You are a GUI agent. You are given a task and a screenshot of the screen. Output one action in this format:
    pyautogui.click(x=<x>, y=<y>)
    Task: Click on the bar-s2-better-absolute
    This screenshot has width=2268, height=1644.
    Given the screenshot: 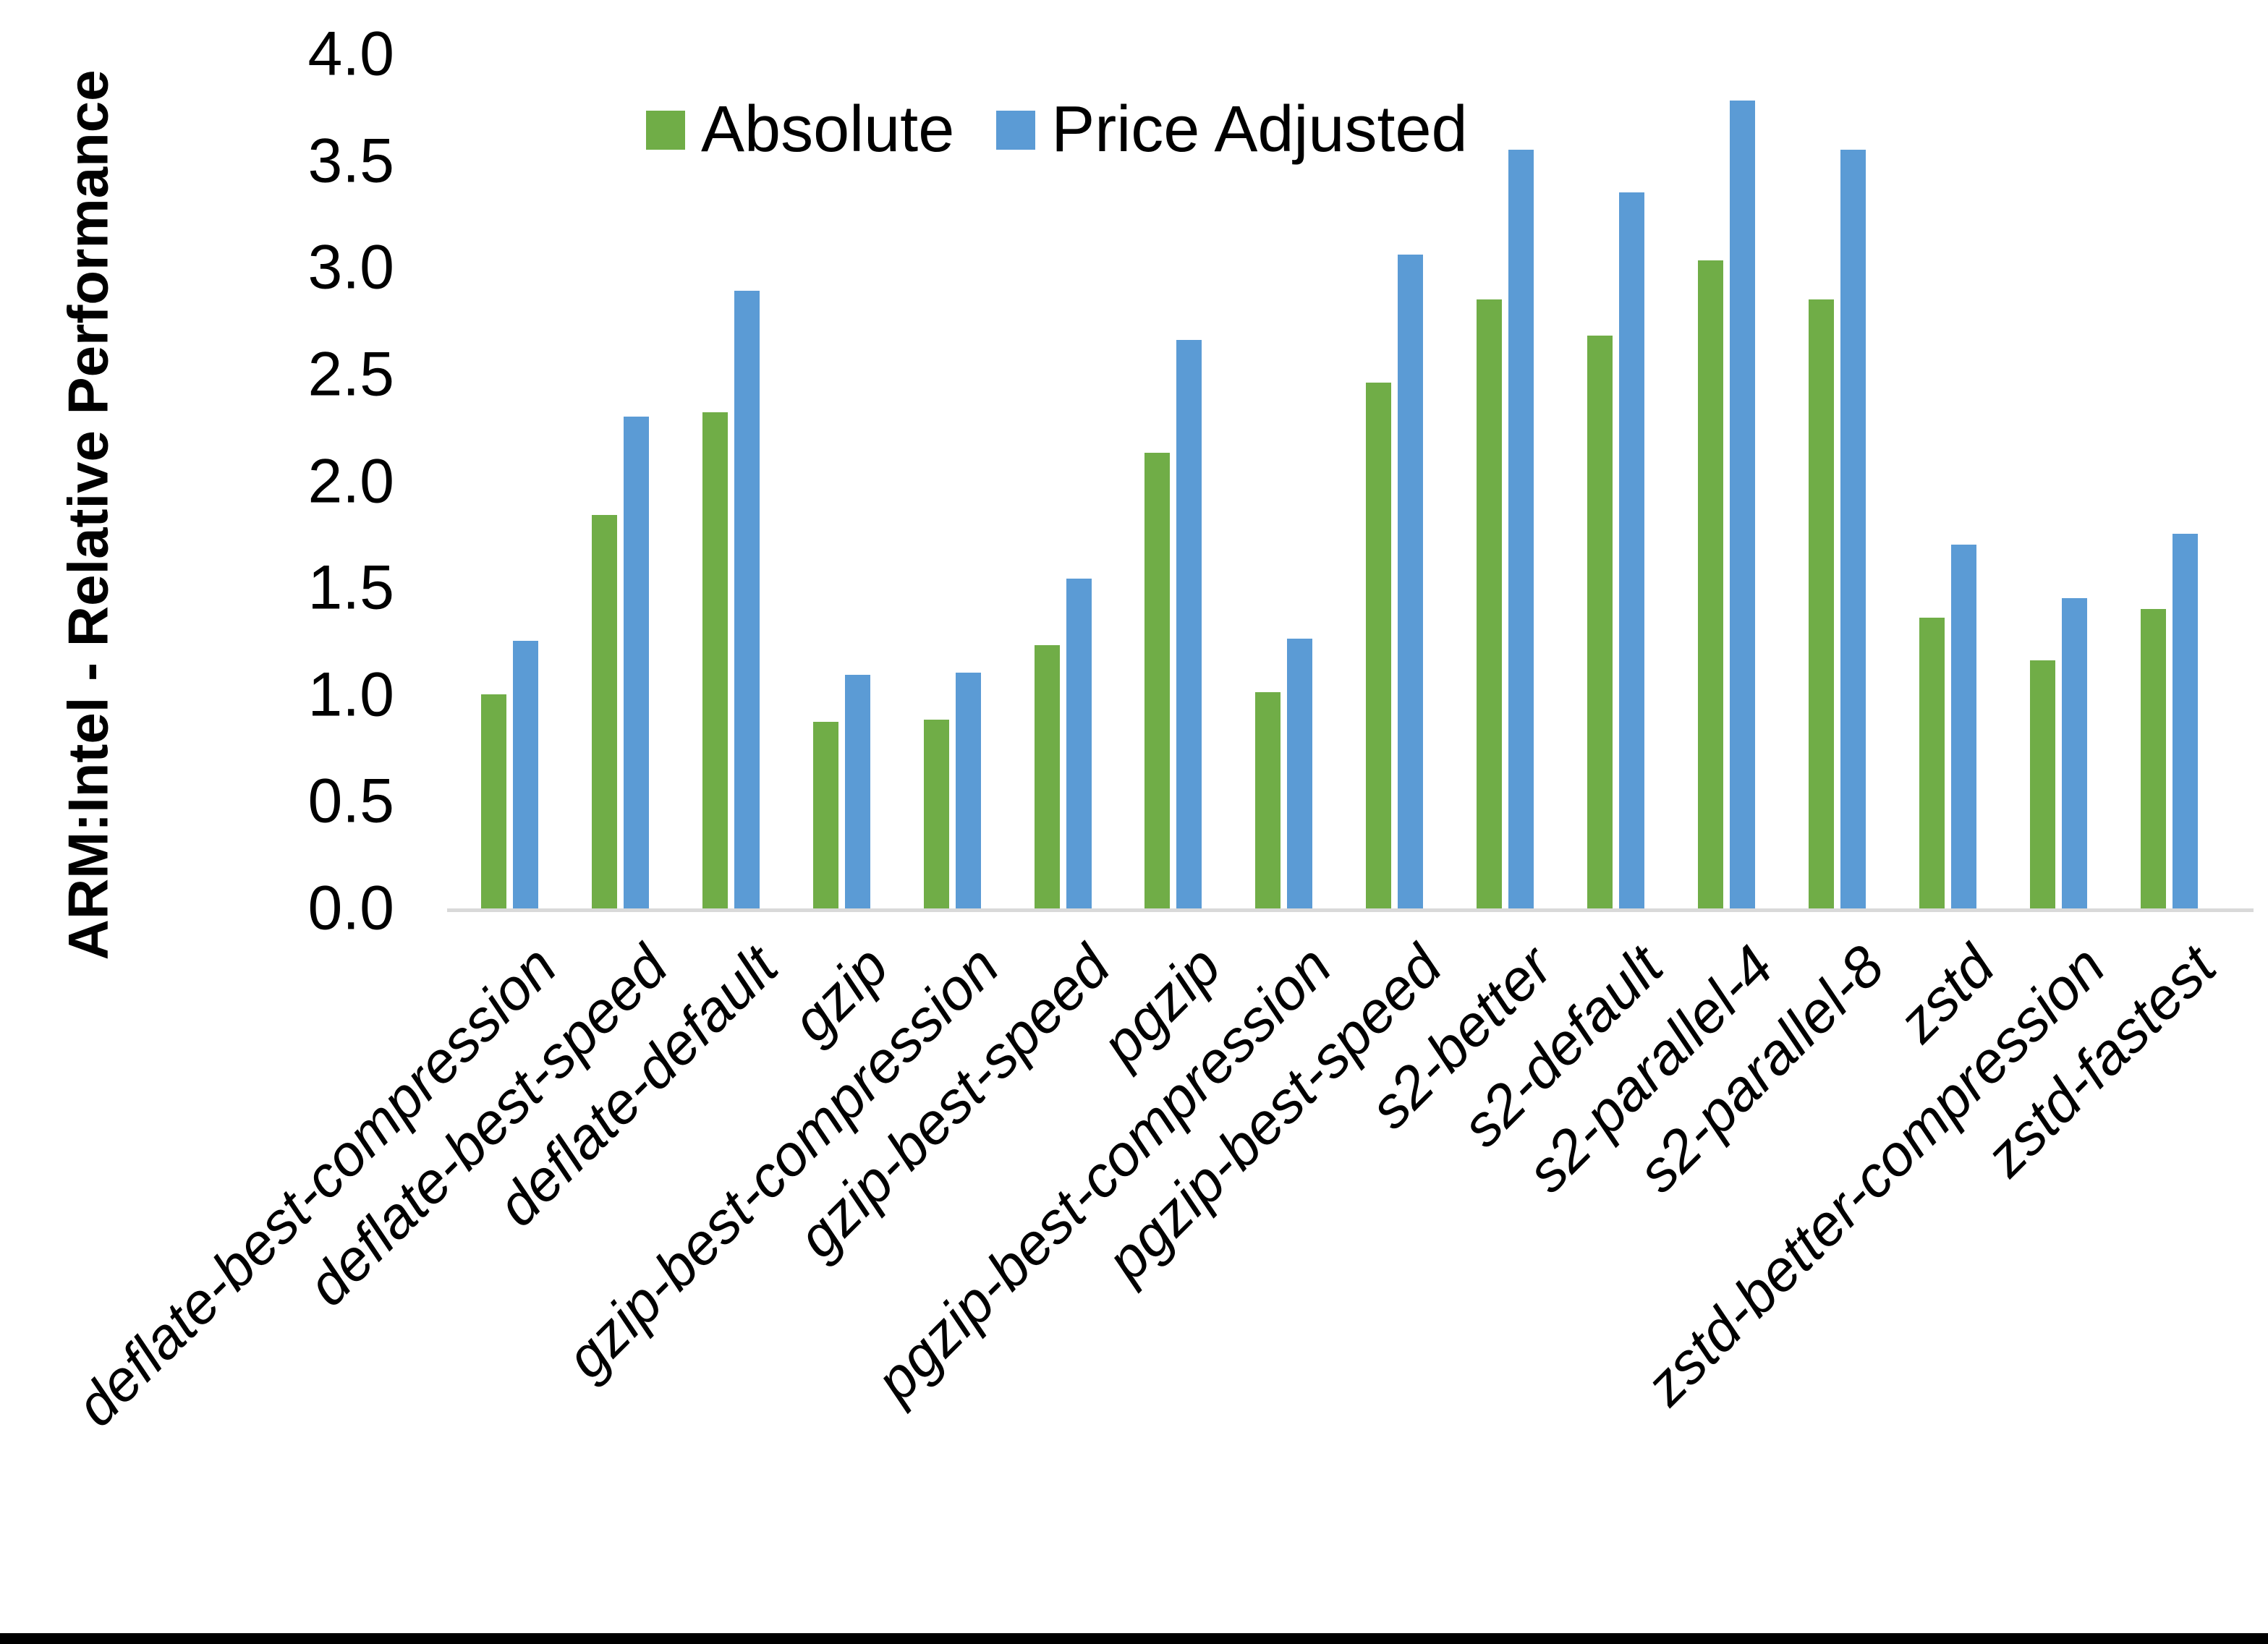 What is the action you would take?
    pyautogui.click(x=1490, y=604)
    